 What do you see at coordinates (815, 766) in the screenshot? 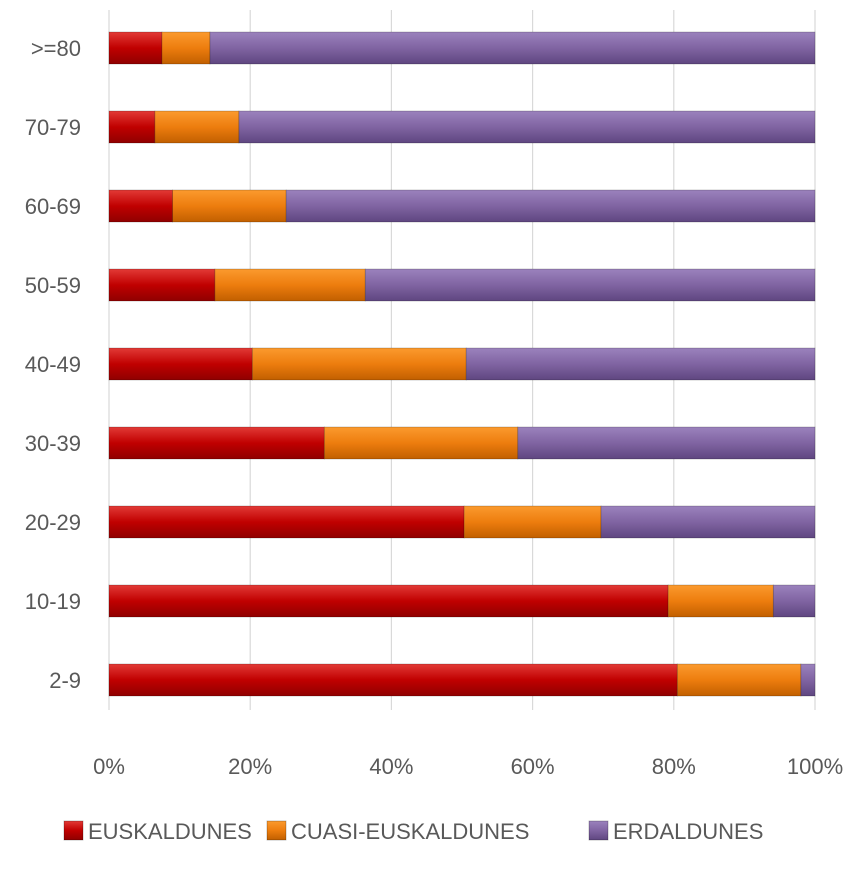
I see `x-tick-label: 100%` at bounding box center [815, 766].